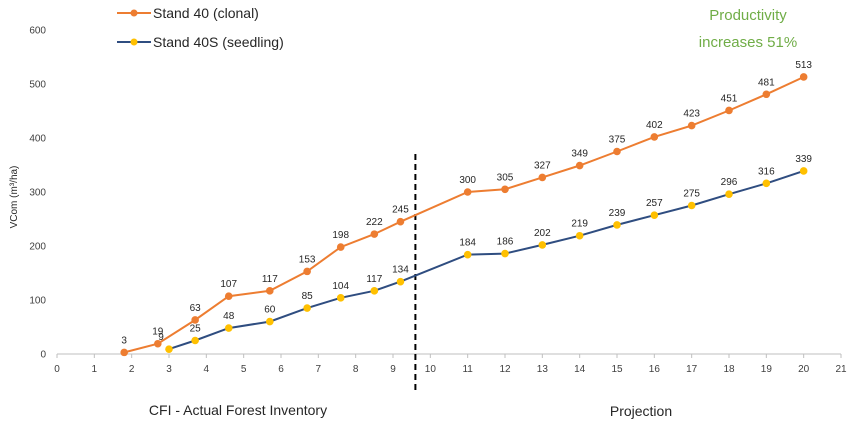 The width and height of the screenshot is (851, 424). What do you see at coordinates (841, 369) in the screenshot?
I see `x-tick-label: 21` at bounding box center [841, 369].